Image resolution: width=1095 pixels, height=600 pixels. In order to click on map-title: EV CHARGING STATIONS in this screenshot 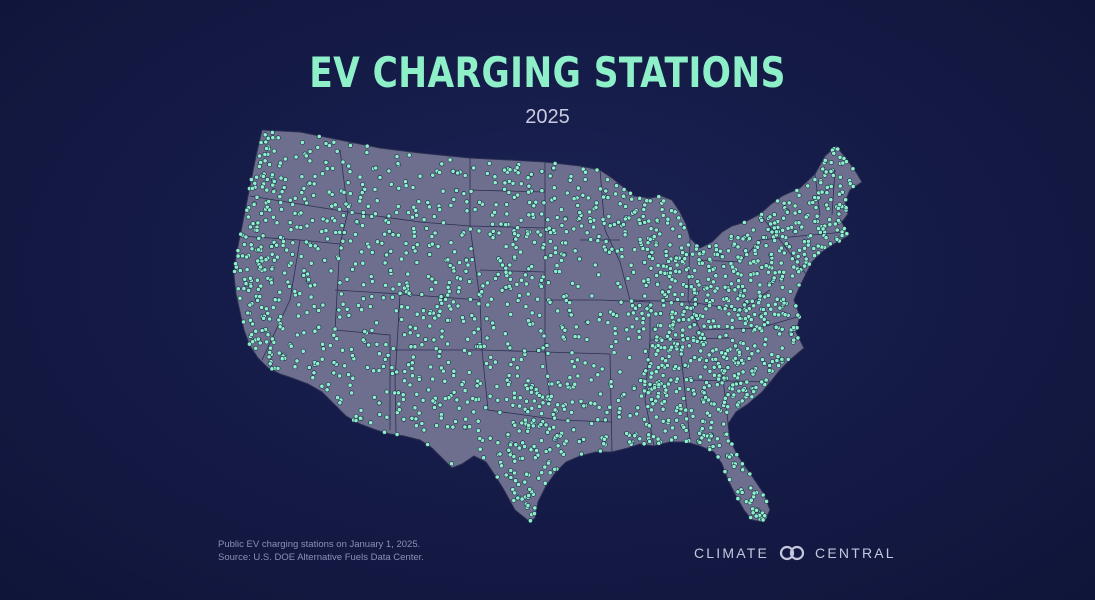, I will do `click(547, 72)`.